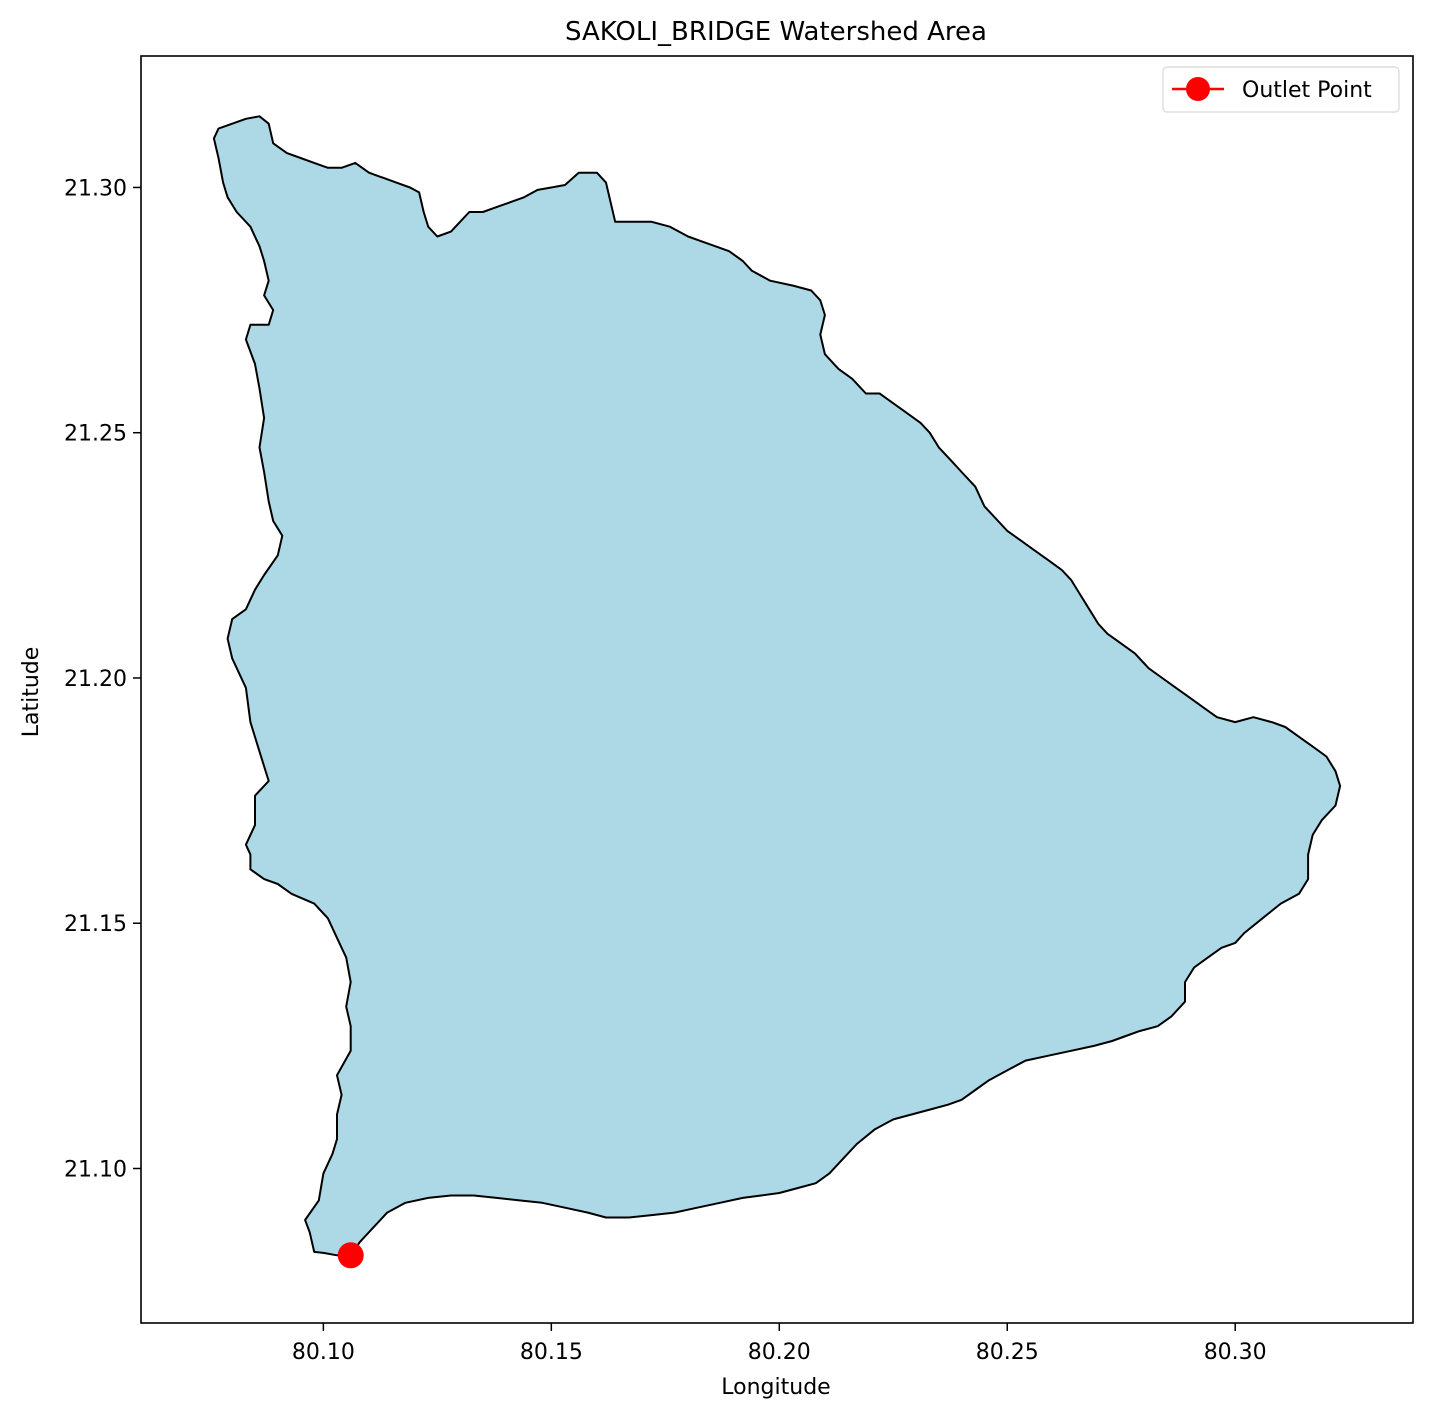  Describe the element at coordinates (1007, 1352) in the screenshot. I see `x-tick-label: 80.25` at that location.